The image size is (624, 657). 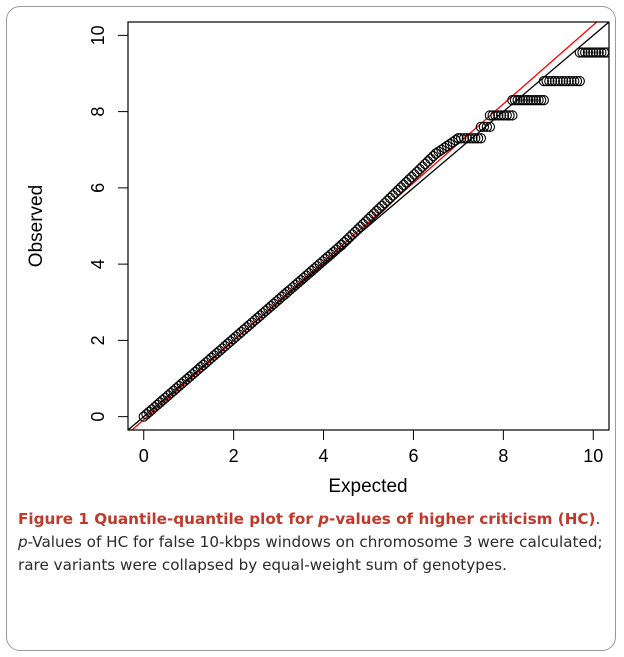 What do you see at coordinates (367, 486) in the screenshot?
I see `x-axis-label: Expected` at bounding box center [367, 486].